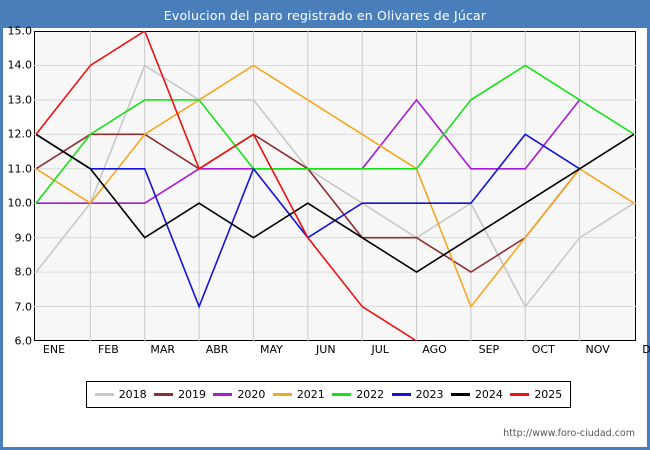  I want to click on x-axis-tick-label-mar: MAR, so click(163, 349).